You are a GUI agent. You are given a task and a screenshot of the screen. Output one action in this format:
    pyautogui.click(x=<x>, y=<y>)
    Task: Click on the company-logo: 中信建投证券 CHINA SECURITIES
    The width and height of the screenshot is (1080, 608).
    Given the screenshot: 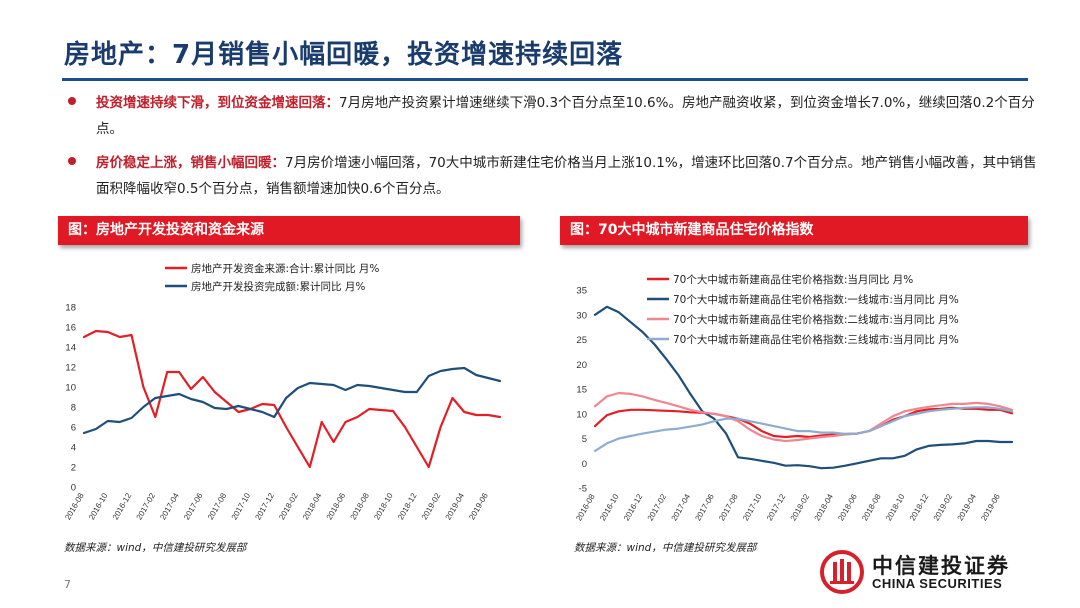 What is the action you would take?
    pyautogui.click(x=930, y=572)
    